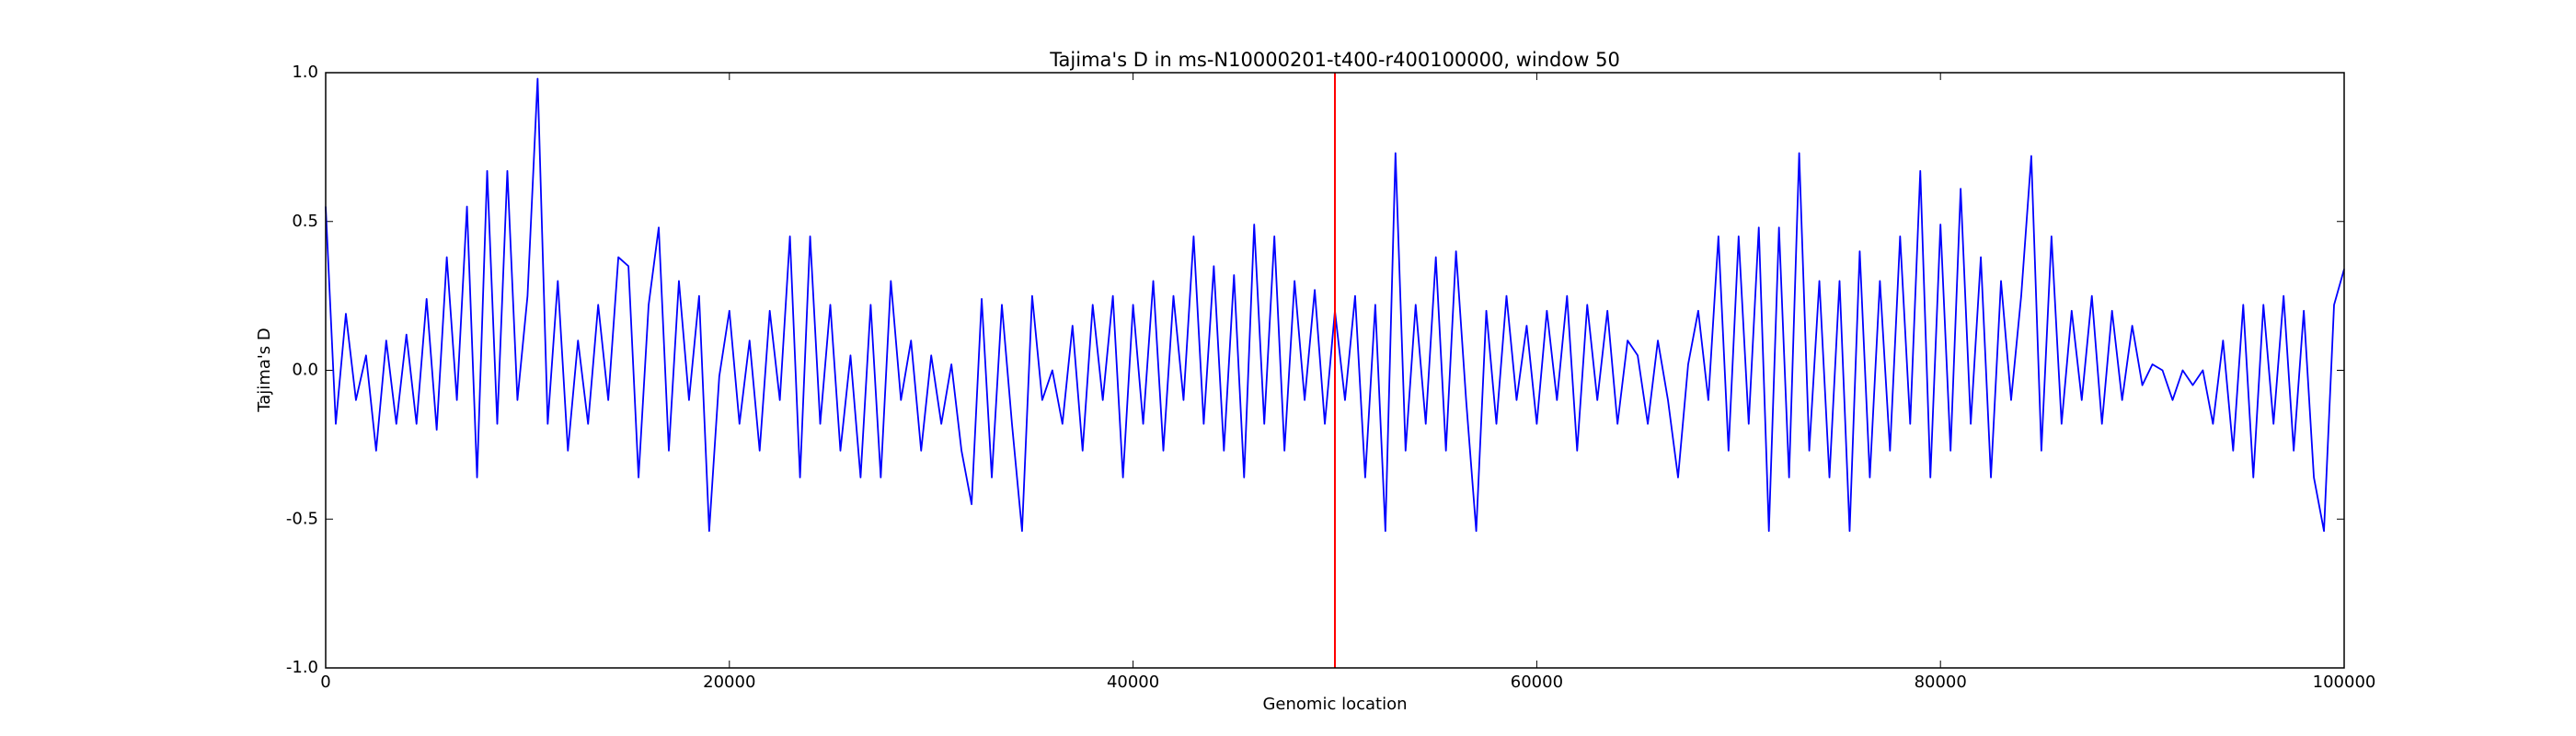  What do you see at coordinates (305, 370) in the screenshot?
I see `y-tick-label: 0.0` at bounding box center [305, 370].